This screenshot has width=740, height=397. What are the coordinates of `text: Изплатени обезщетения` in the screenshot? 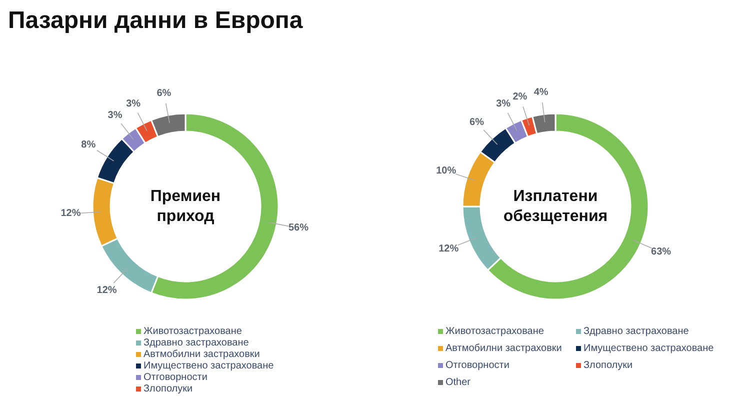 It's located at (555, 206).